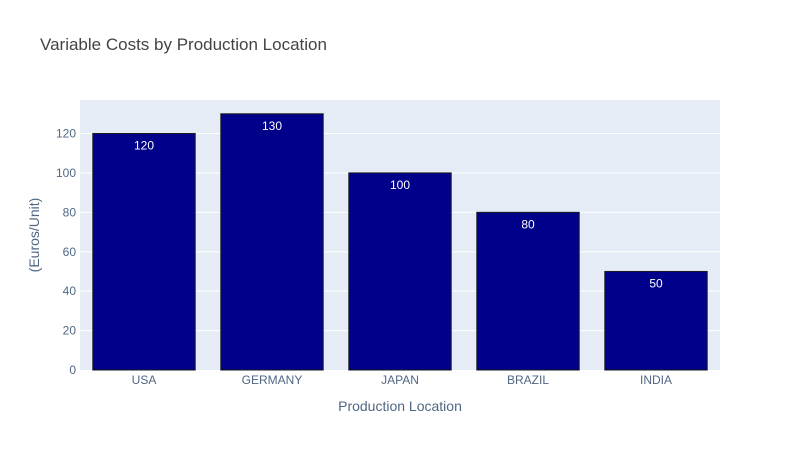 This screenshot has height=450, width=800. I want to click on x-tick-label: GERMANY, so click(272, 380).